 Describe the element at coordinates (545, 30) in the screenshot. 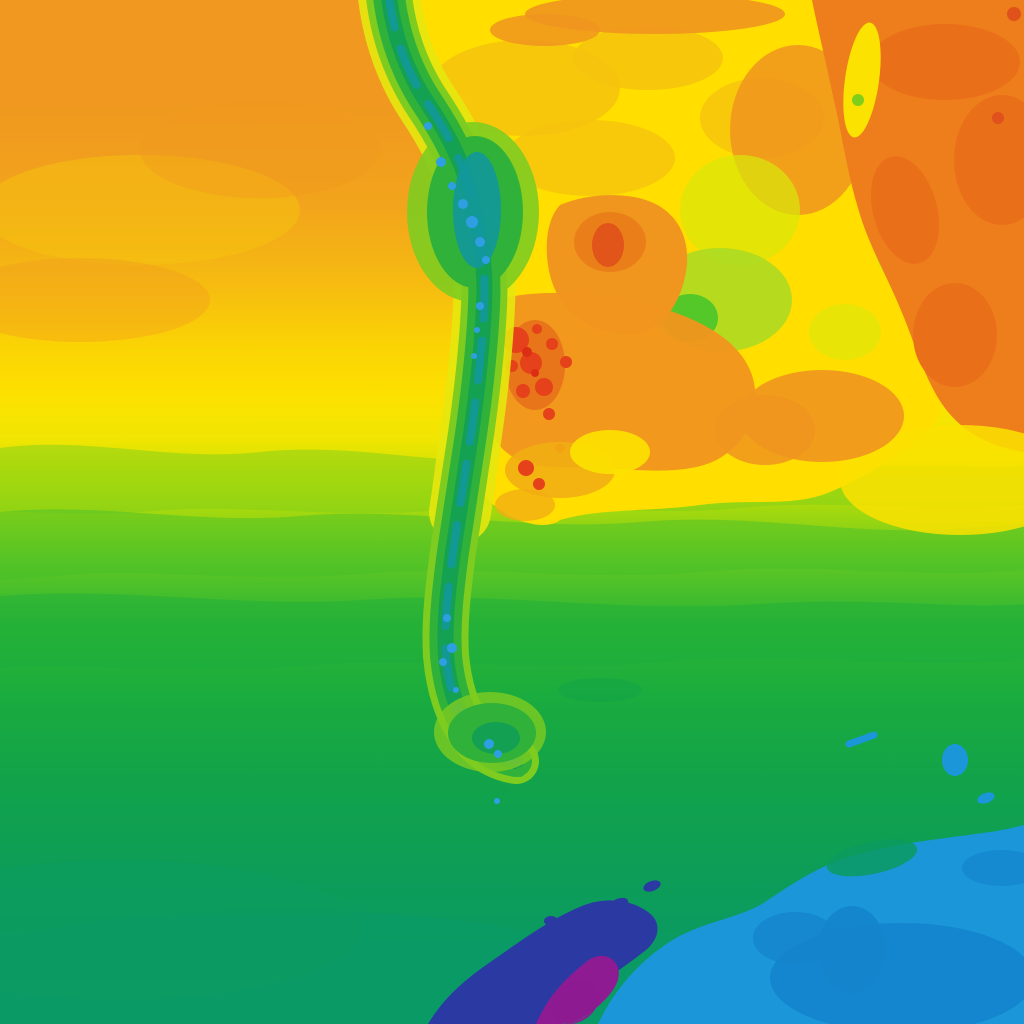

I see `land-orange-strip` at that location.